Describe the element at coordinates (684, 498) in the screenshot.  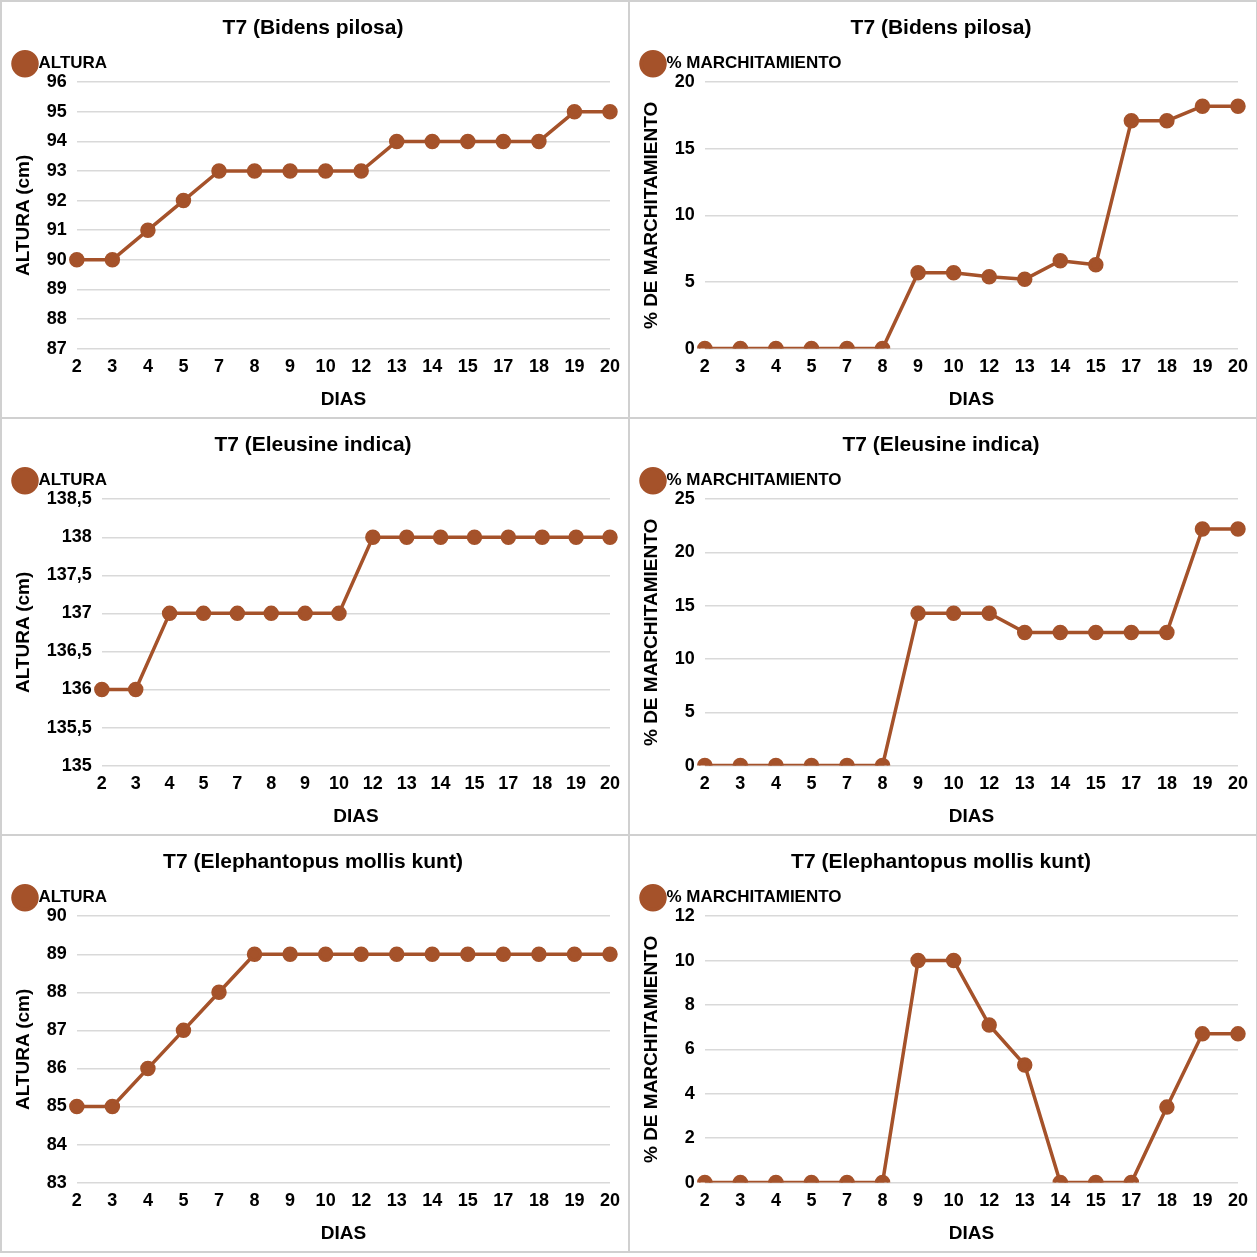
I see `y-tick-label: 25` at that location.